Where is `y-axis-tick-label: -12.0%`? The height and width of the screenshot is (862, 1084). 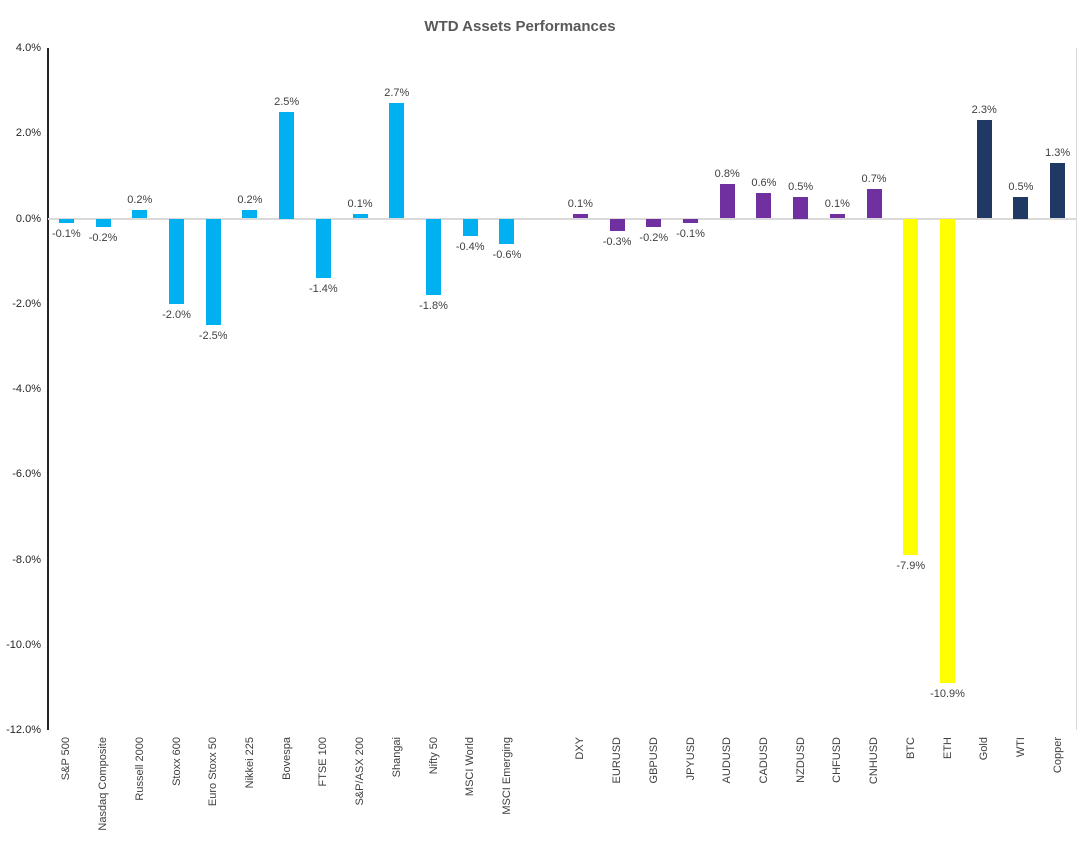
y-axis-tick-label: -12.0% is located at coordinates (23, 730).